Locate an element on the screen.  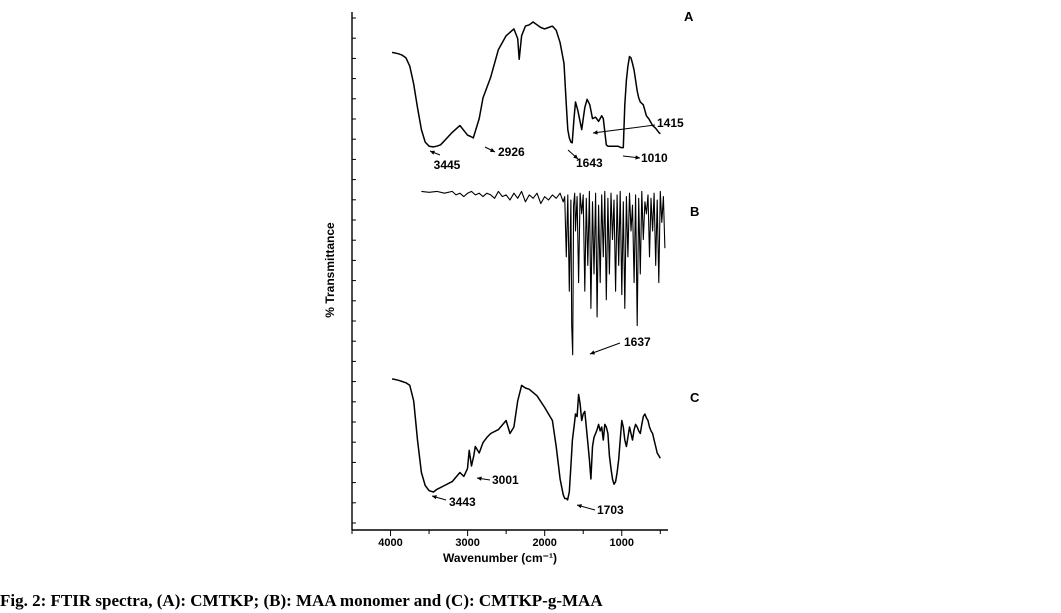
panel-label-c: C is located at coordinates (695, 397).